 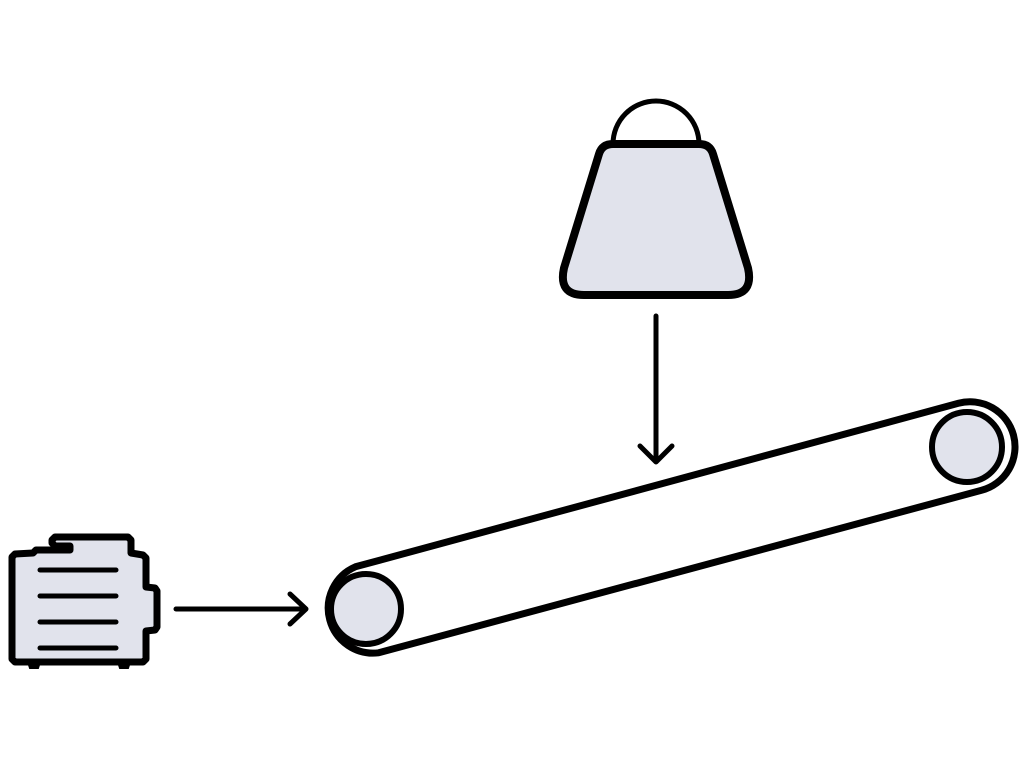 I want to click on head-pulley, so click(x=967, y=447).